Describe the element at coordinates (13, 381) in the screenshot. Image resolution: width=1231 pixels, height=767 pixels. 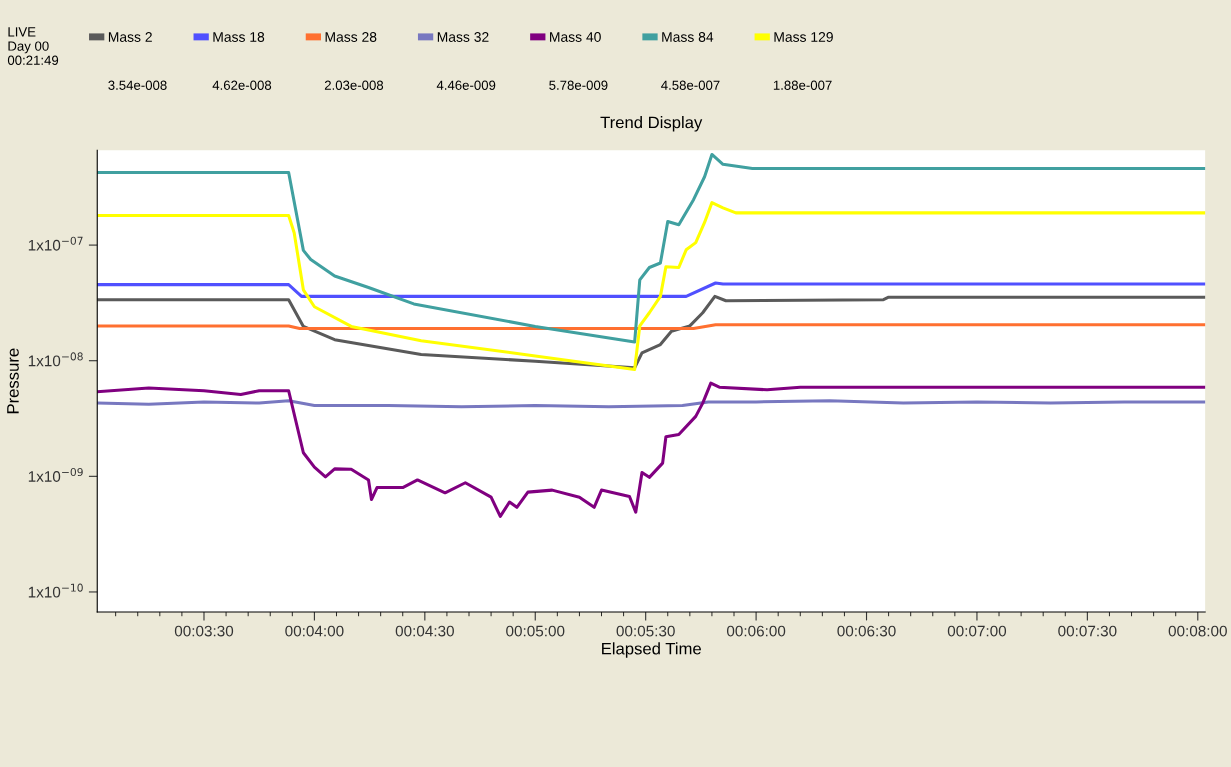
I see `y-axis-title: Pressure` at that location.